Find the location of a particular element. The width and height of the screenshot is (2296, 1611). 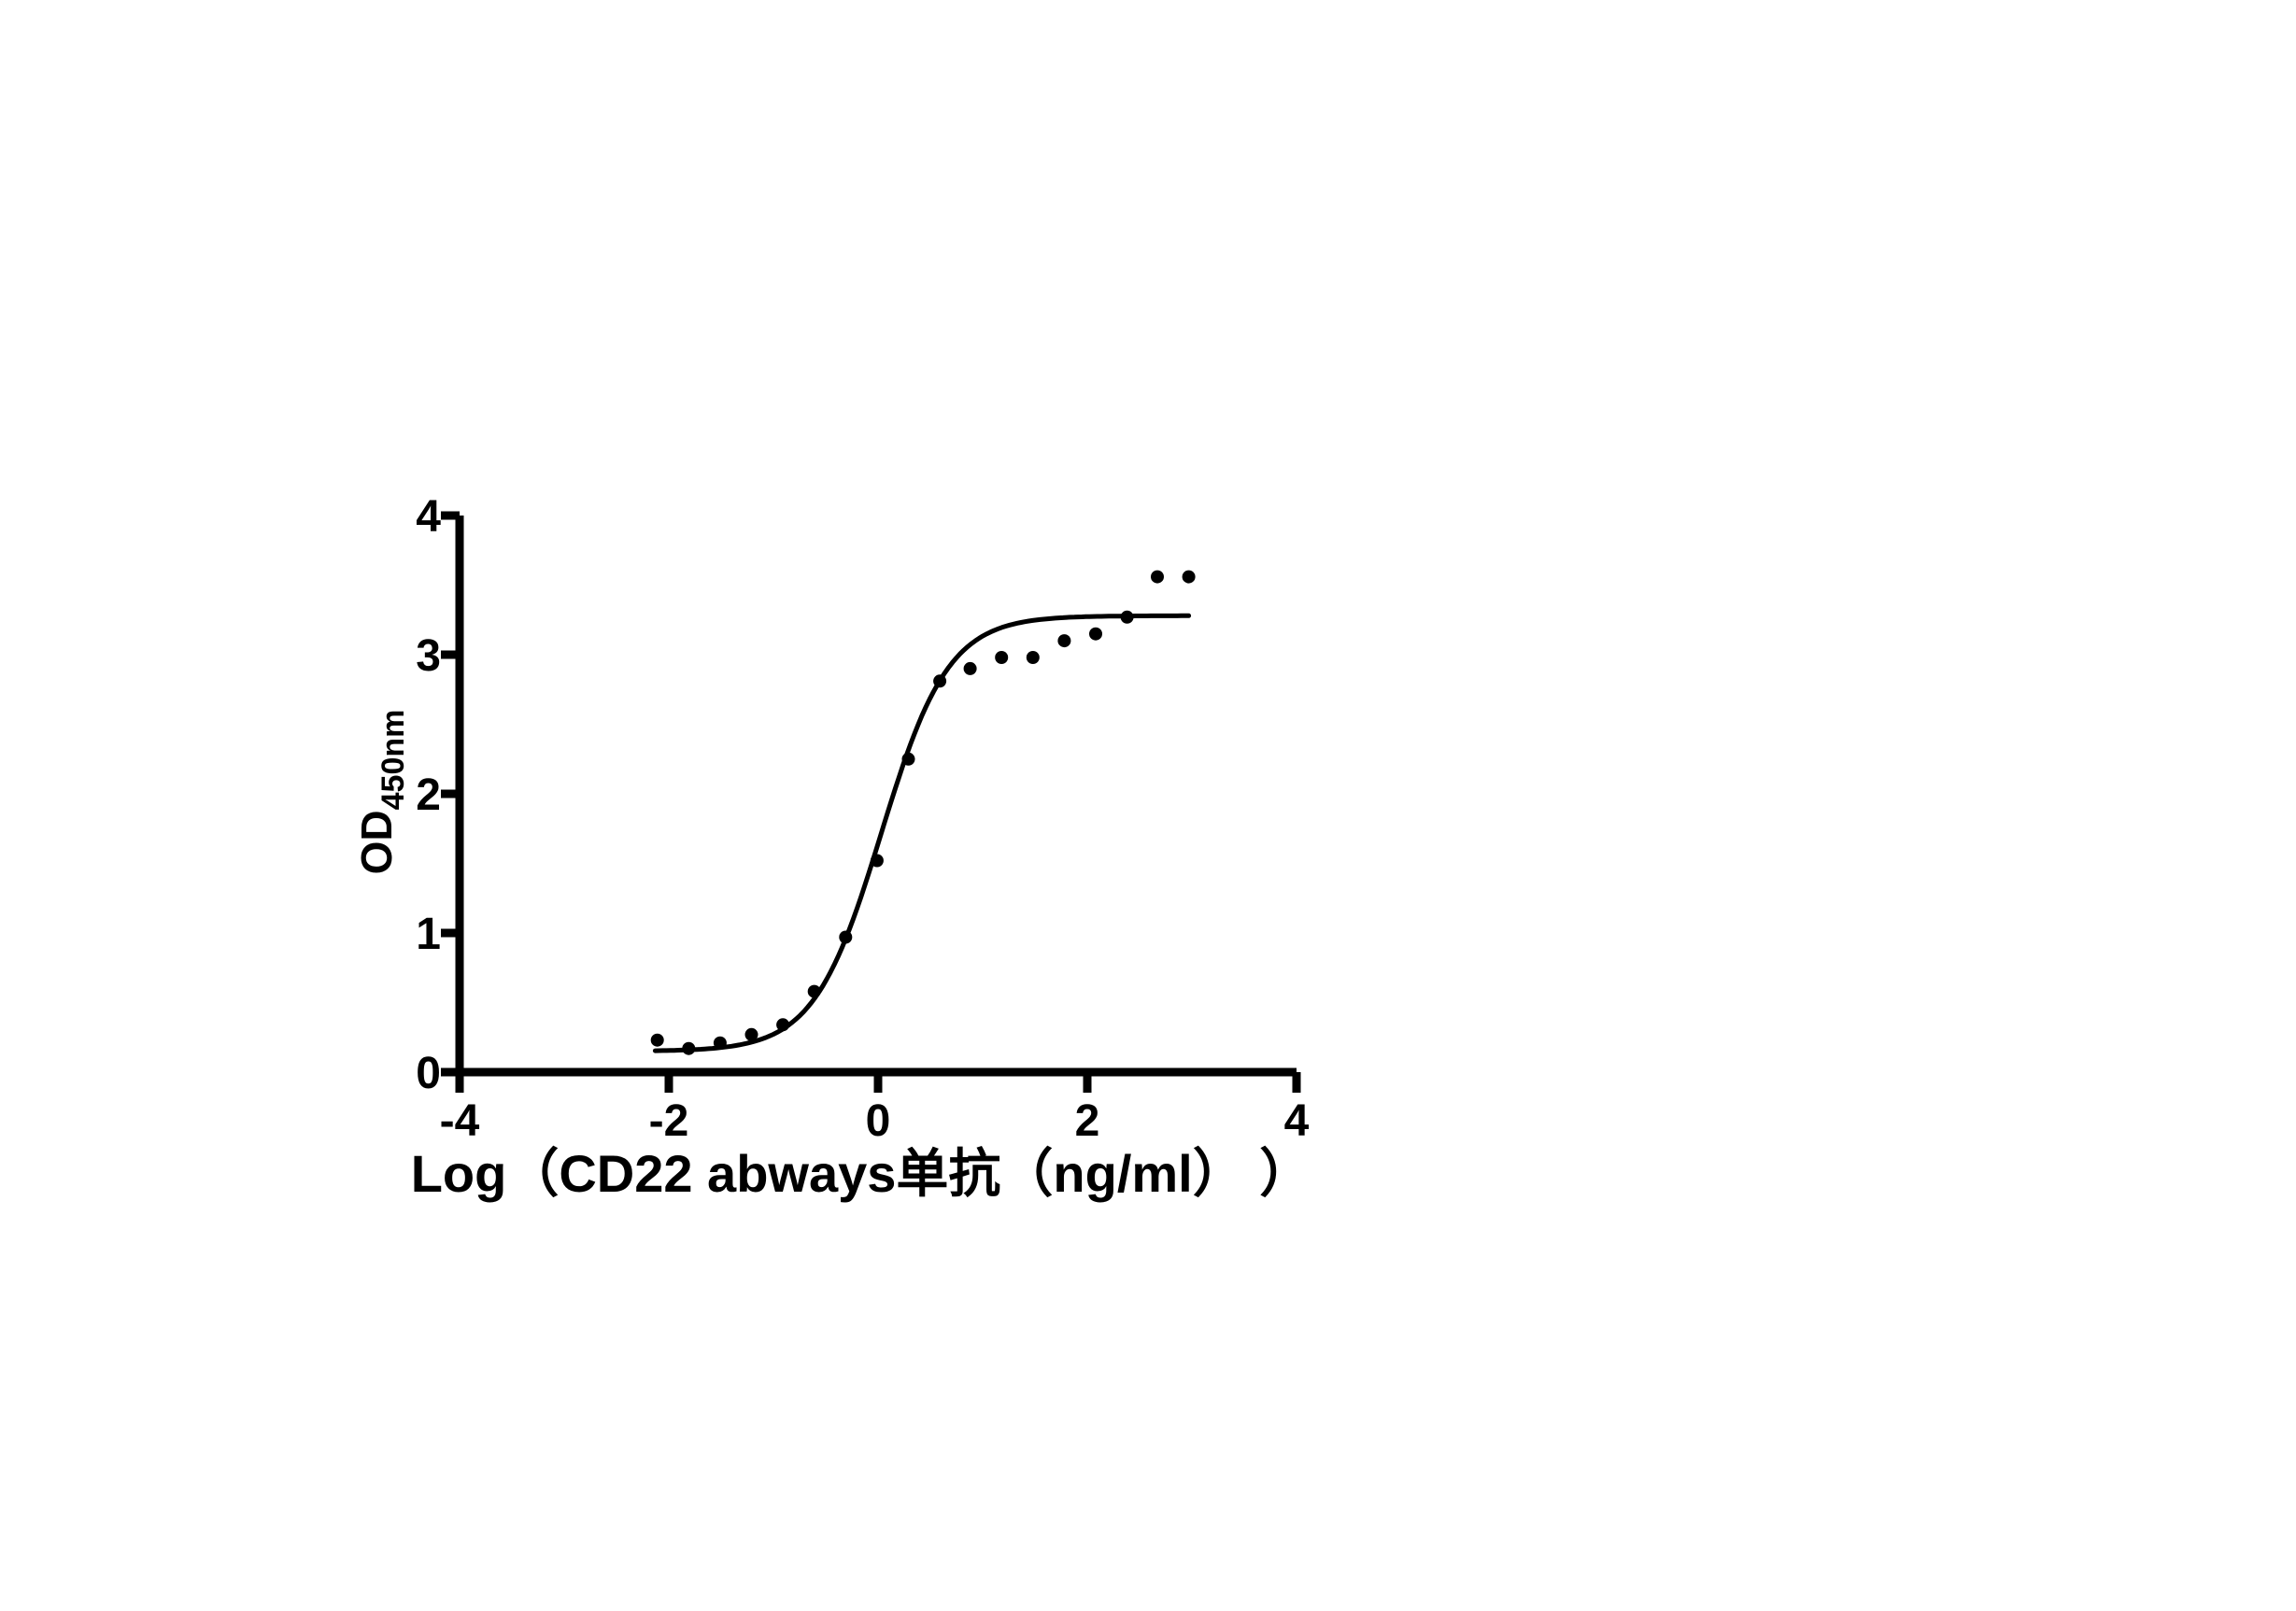

fit-curve is located at coordinates (922, 833).